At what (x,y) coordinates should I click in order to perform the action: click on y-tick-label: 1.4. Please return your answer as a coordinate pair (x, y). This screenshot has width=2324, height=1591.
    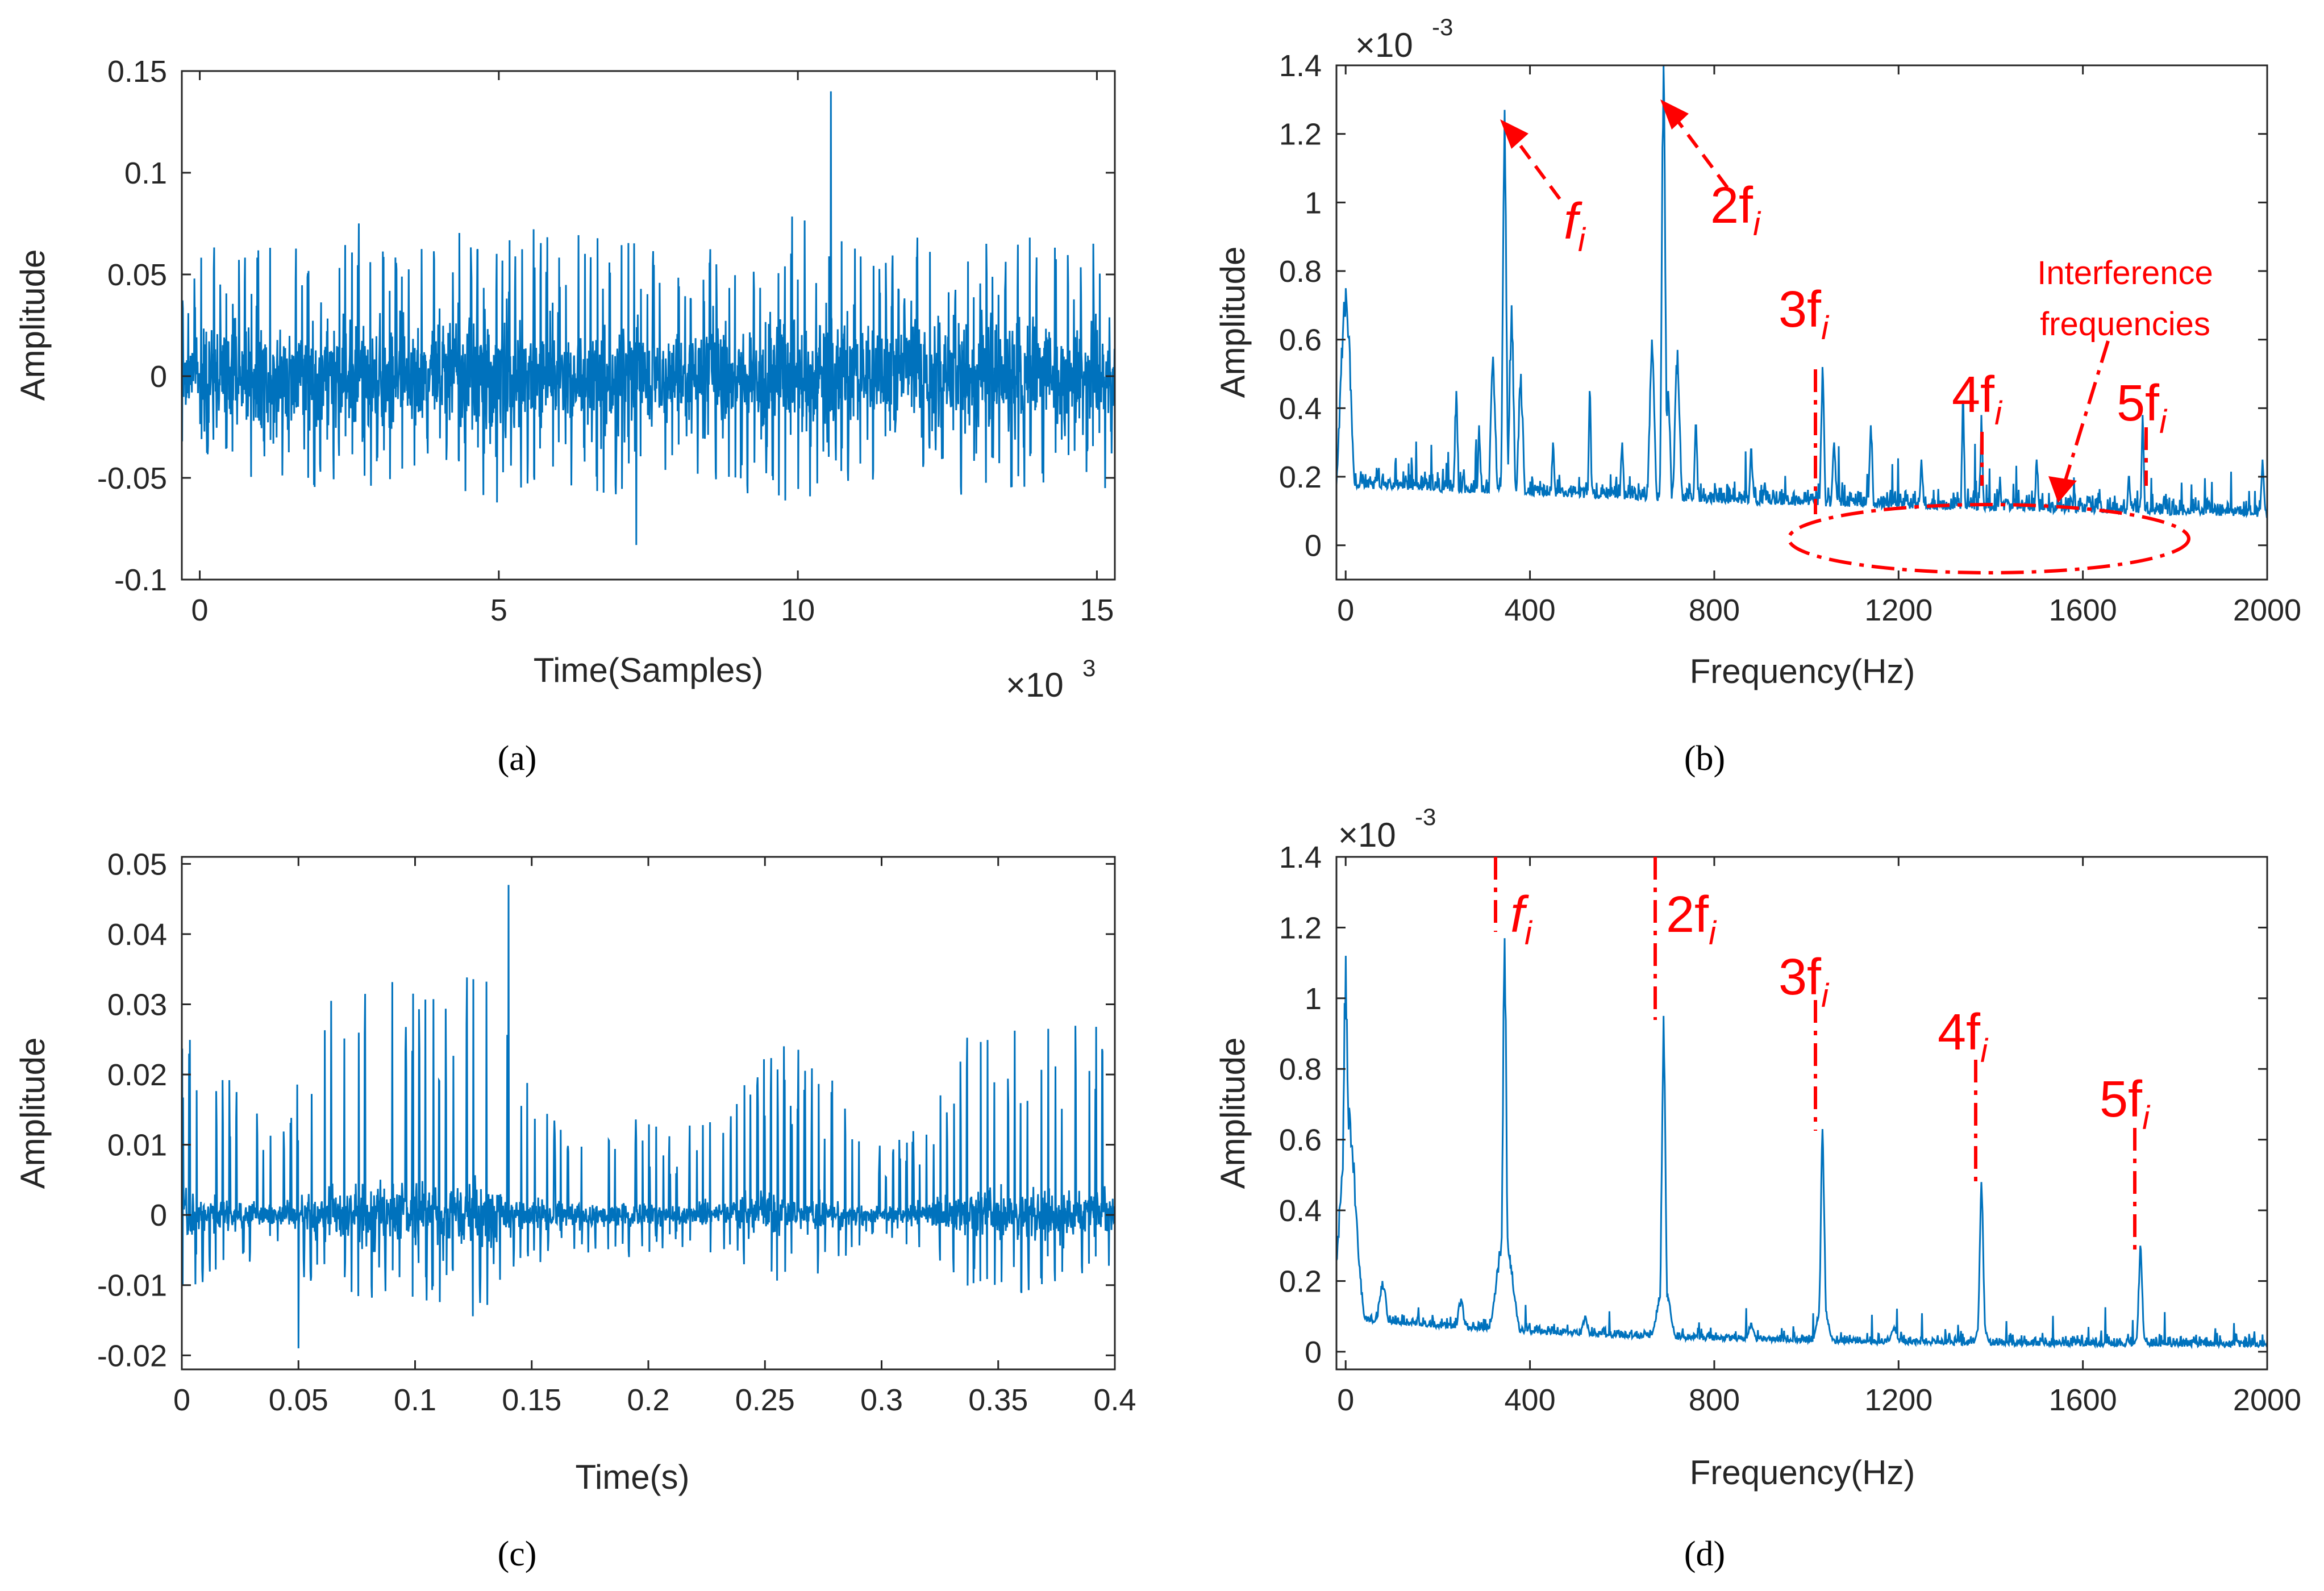
    Looking at the image, I should click on (1300, 66).